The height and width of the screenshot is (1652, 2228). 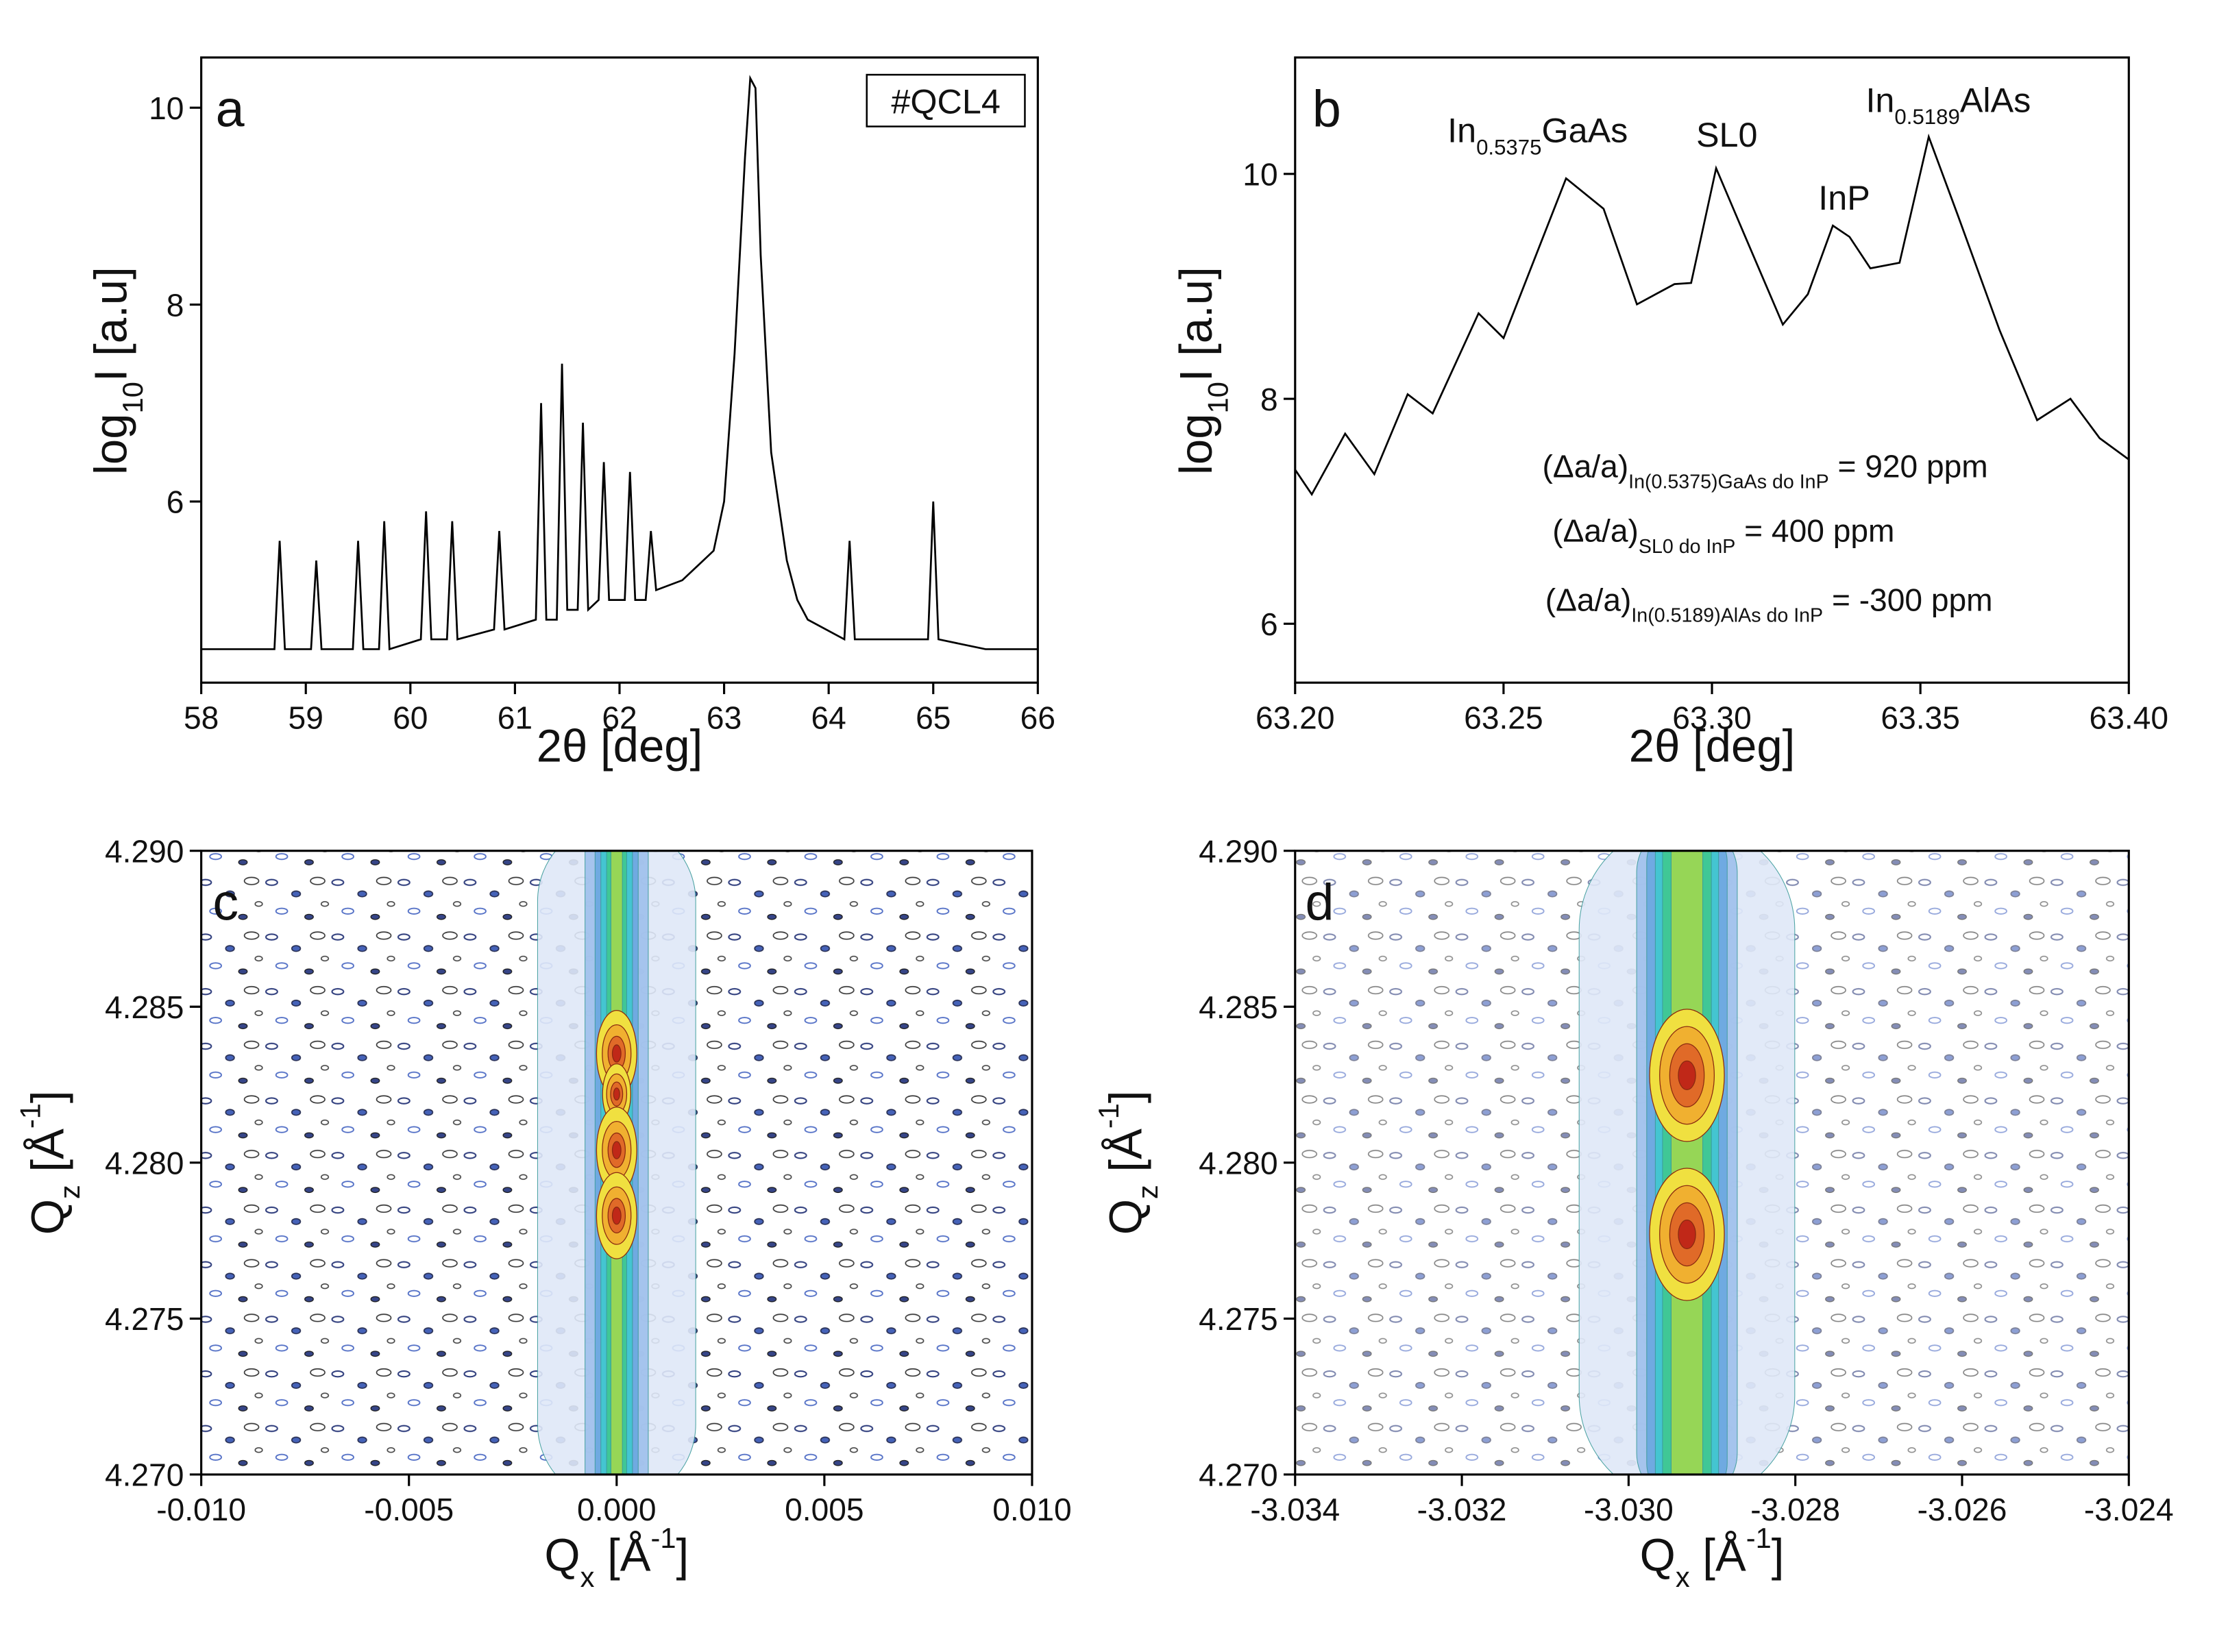 What do you see at coordinates (410, 717) in the screenshot?
I see `x-tick-label: 60` at bounding box center [410, 717].